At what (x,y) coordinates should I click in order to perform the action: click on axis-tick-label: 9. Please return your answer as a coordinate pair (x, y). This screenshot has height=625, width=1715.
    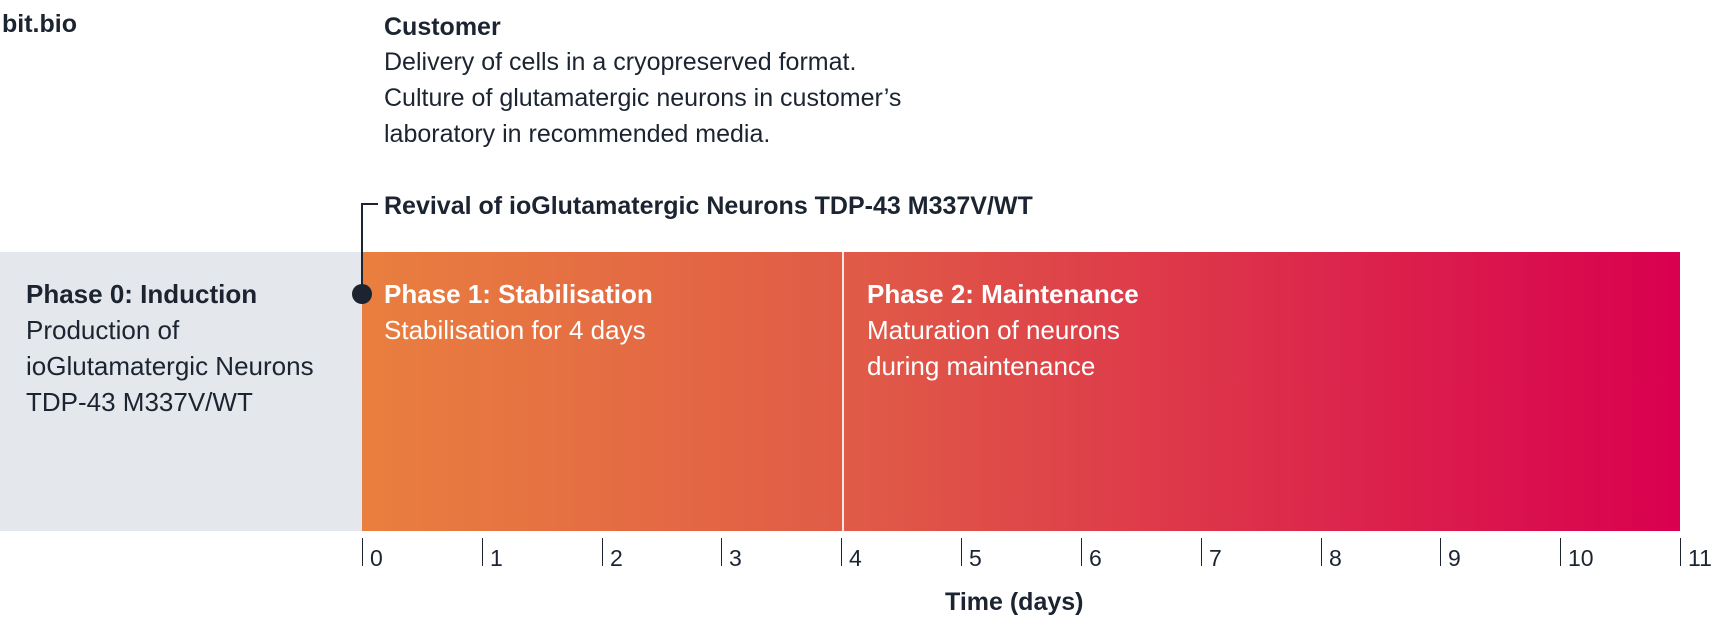
    Looking at the image, I should click on (1454, 558).